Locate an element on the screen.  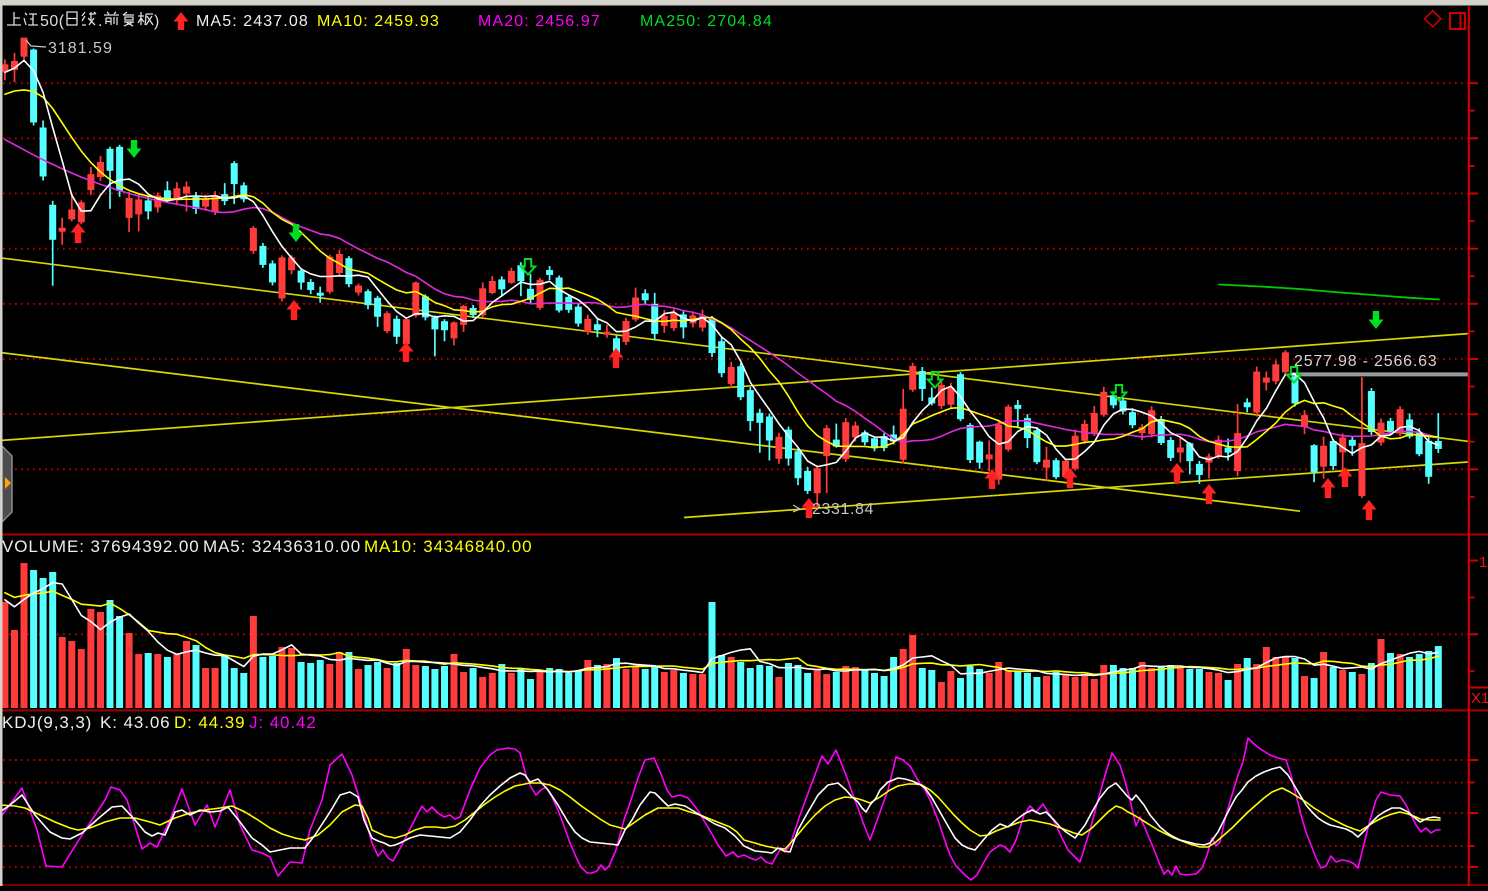
svg-text: J: 40.42 is located at coordinates (283, 722).